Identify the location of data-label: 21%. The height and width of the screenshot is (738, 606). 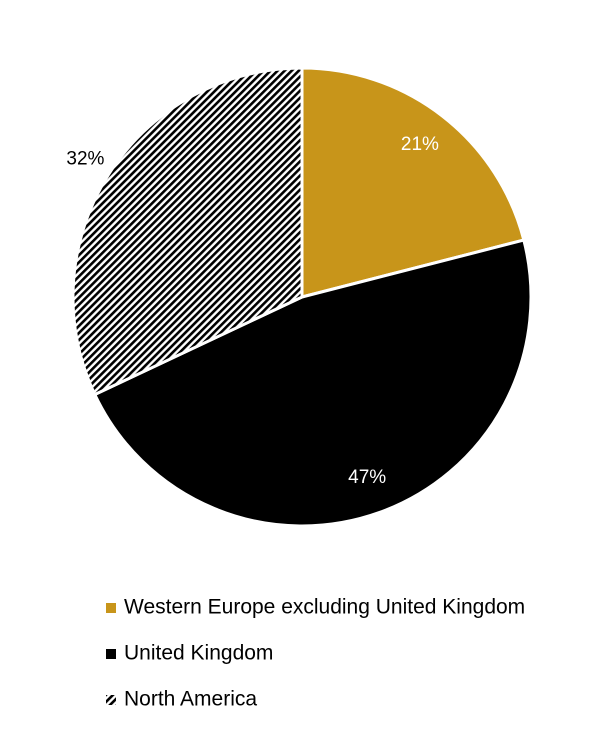
(420, 144).